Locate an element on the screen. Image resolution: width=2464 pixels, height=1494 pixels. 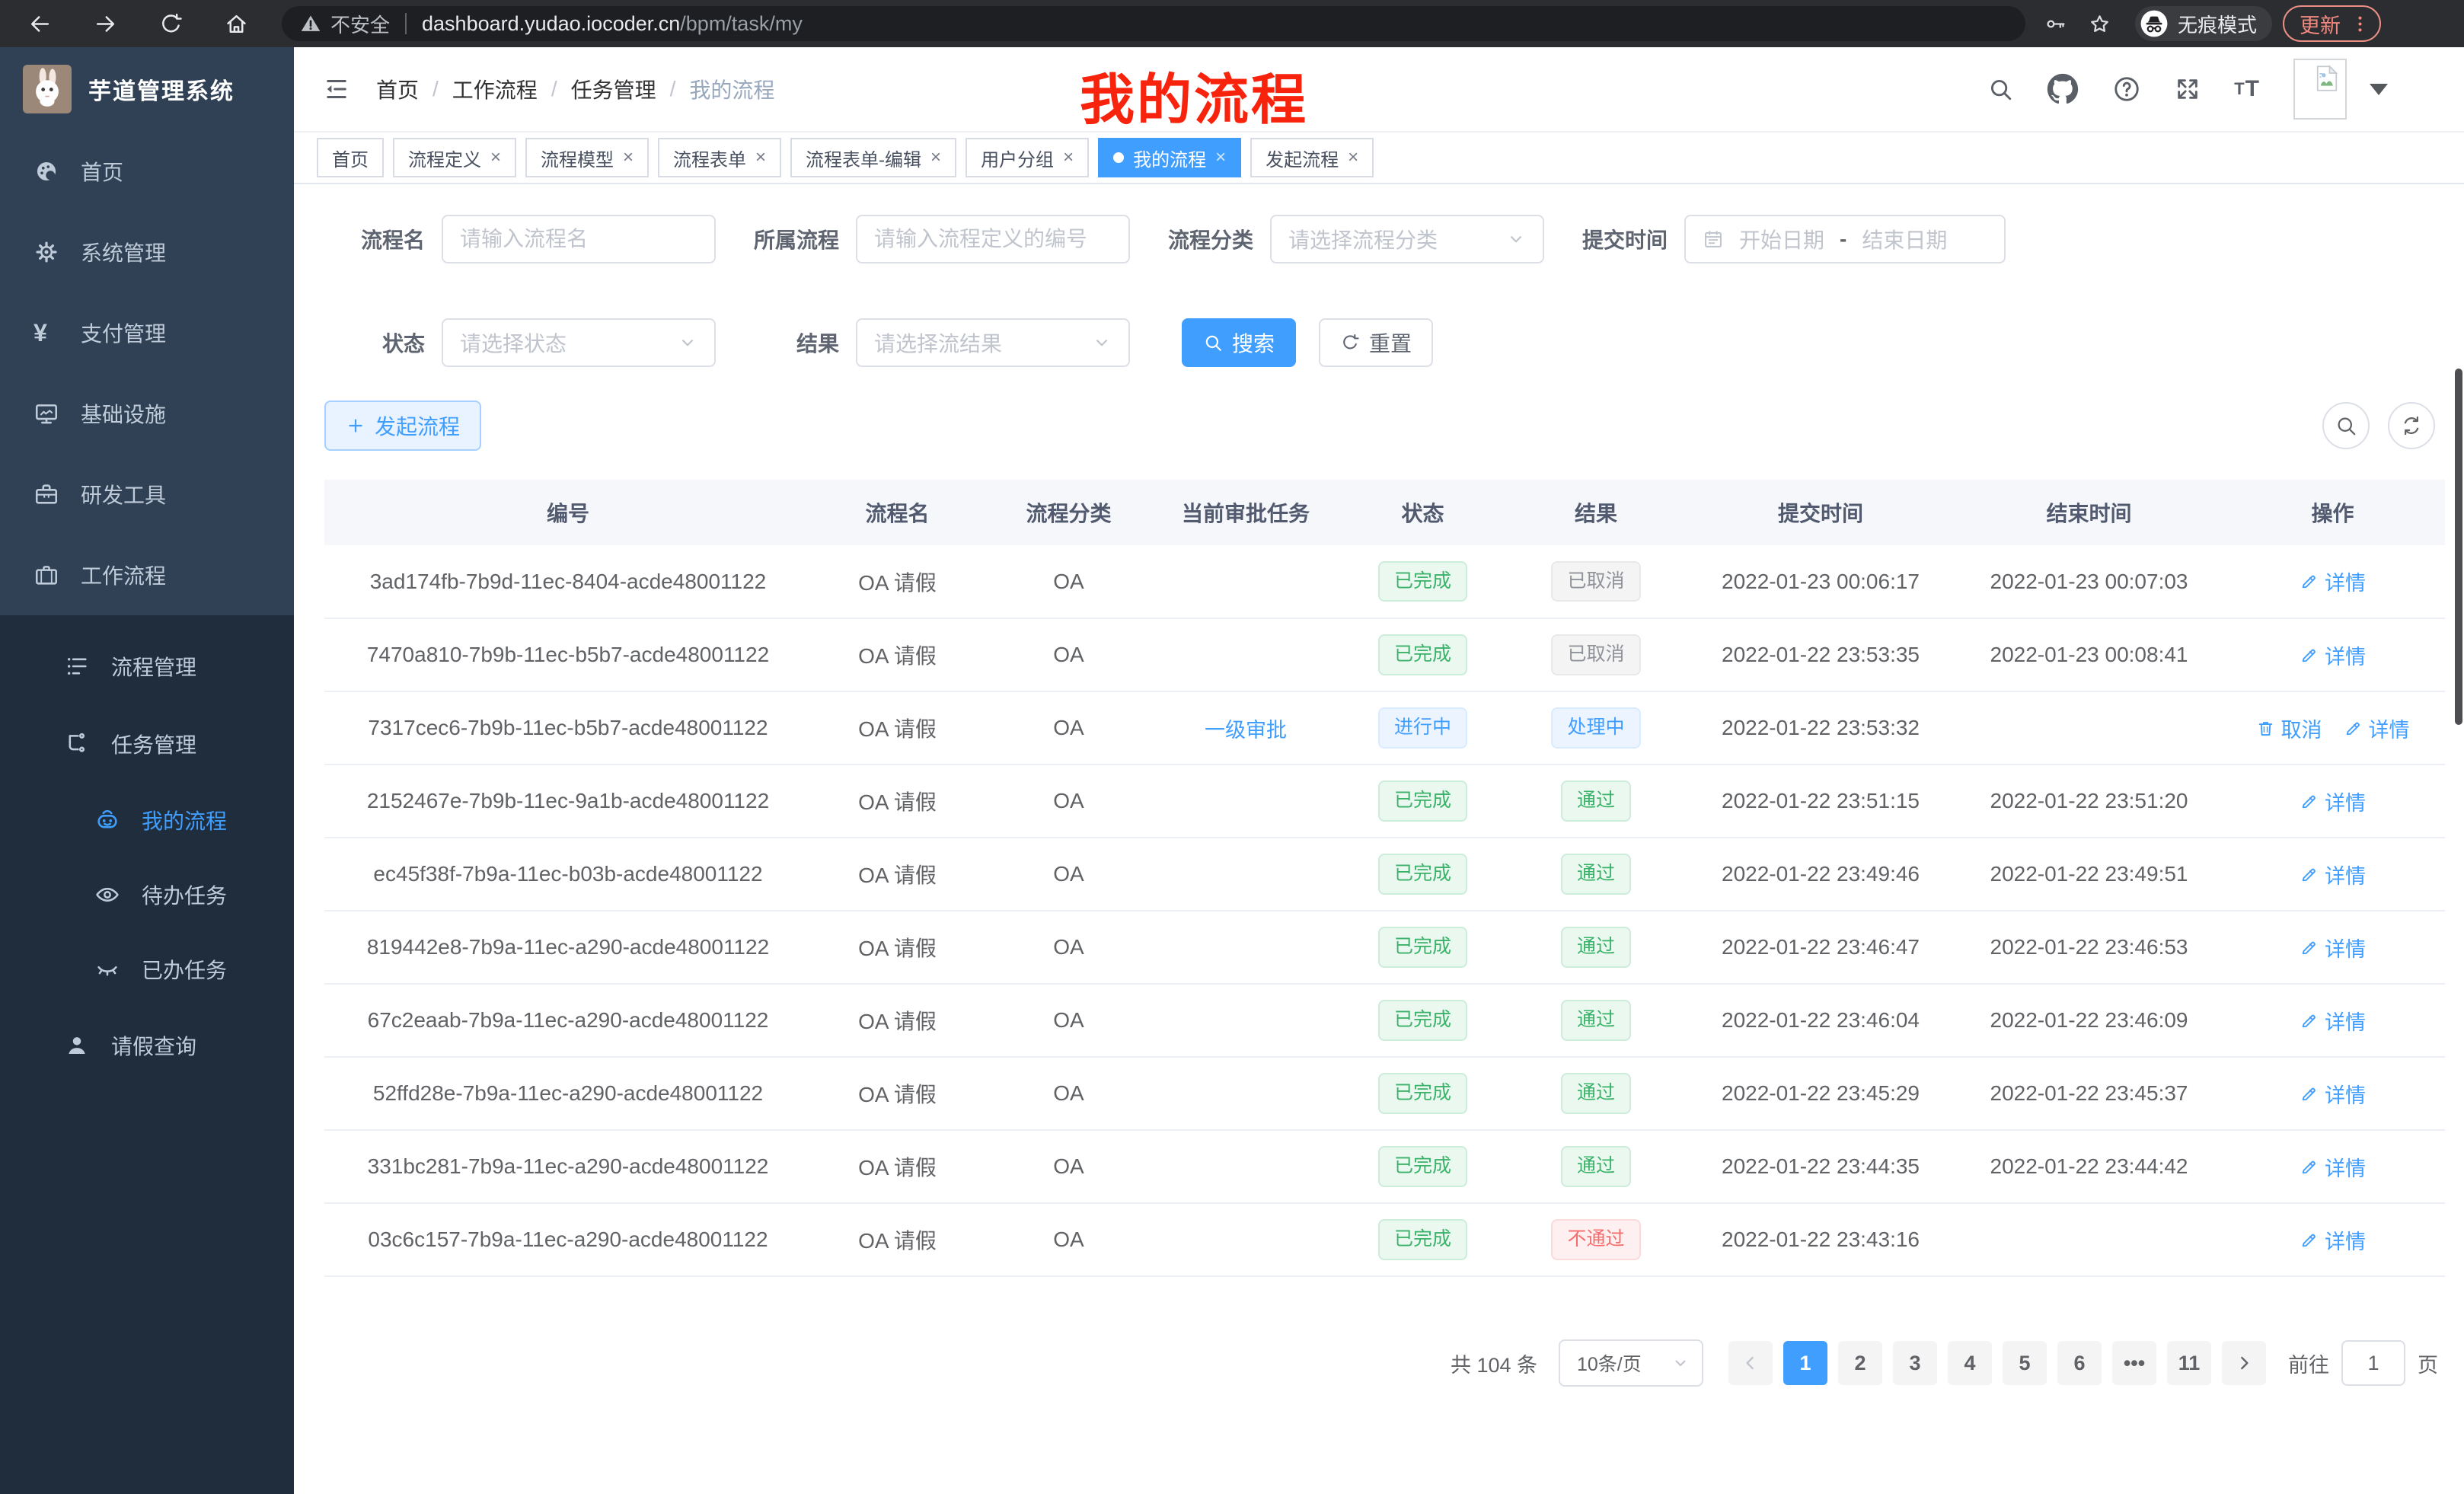
eye-closed-icon is located at coordinates (107, 969).